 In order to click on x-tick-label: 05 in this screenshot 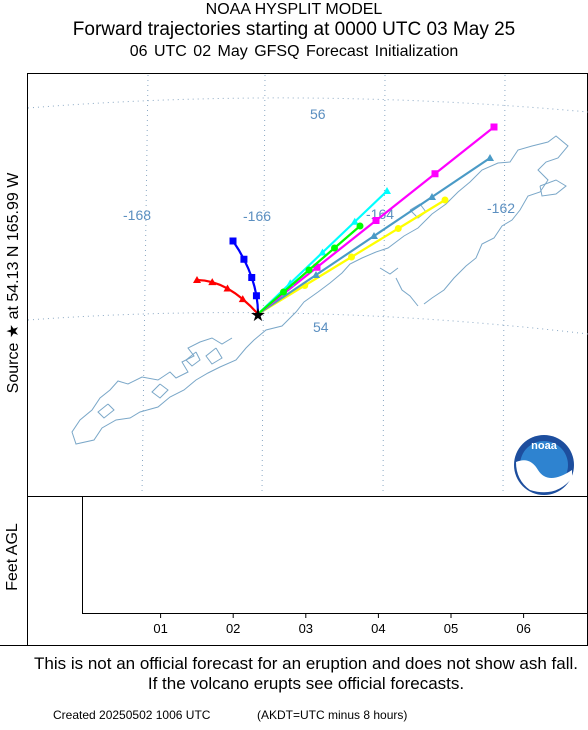, I will do `click(451, 628)`.